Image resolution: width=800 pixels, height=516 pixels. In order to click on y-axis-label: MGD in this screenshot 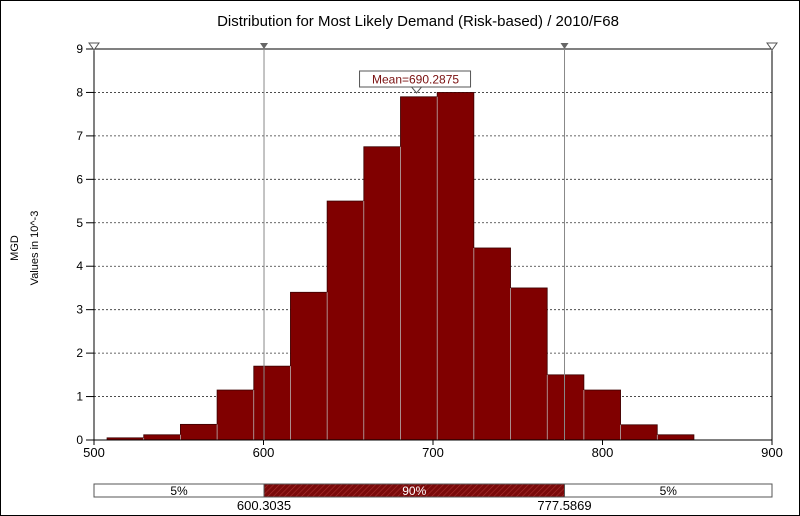, I will do `click(15, 248)`.